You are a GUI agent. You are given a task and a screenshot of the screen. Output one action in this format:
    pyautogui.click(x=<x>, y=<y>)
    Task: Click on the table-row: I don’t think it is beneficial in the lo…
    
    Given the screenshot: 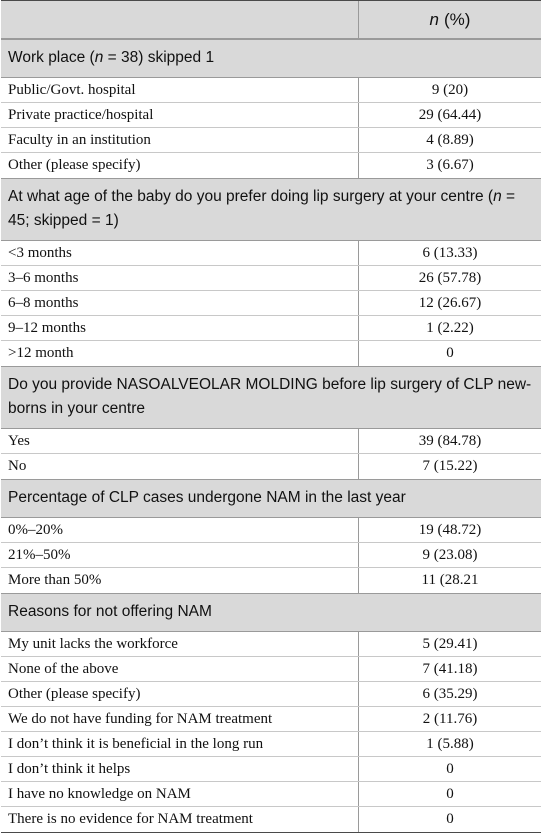 What is the action you would take?
    pyautogui.click(x=271, y=744)
    